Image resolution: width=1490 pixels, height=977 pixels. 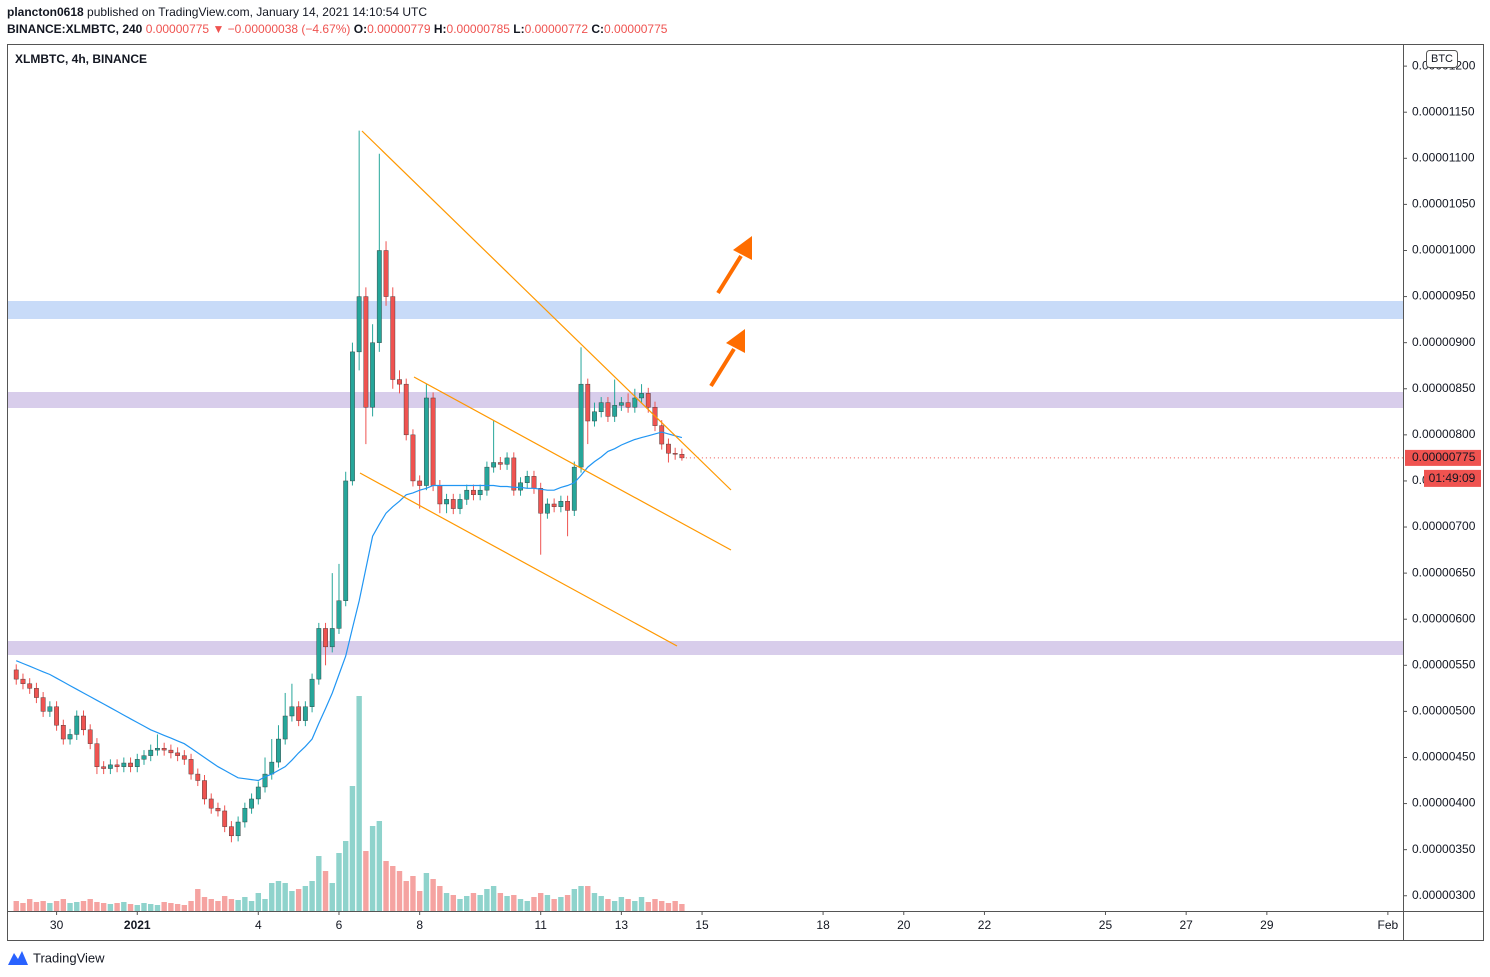 I want to click on y-tick-label: 0.00000300, so click(x=1444, y=895).